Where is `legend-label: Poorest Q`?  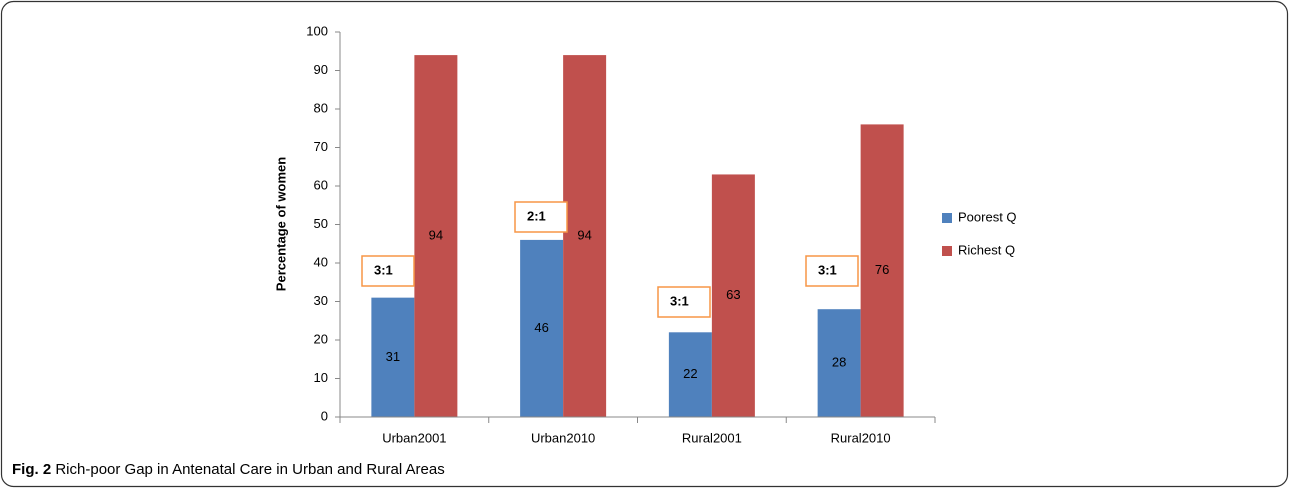 legend-label: Poorest Q is located at coordinates (987, 216).